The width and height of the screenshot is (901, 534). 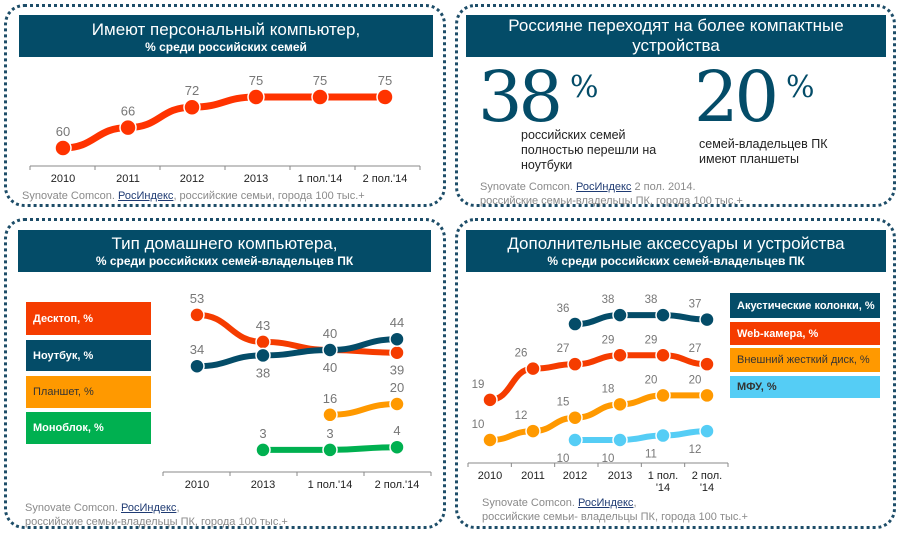 I want to click on data-label: 3, so click(x=262, y=433).